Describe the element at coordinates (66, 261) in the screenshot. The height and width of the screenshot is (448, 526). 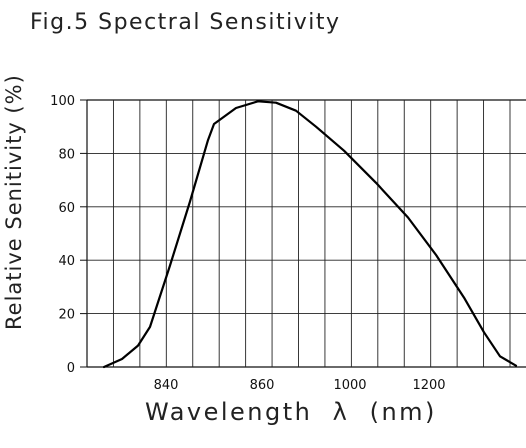
I see `y-tick-label: 40` at that location.